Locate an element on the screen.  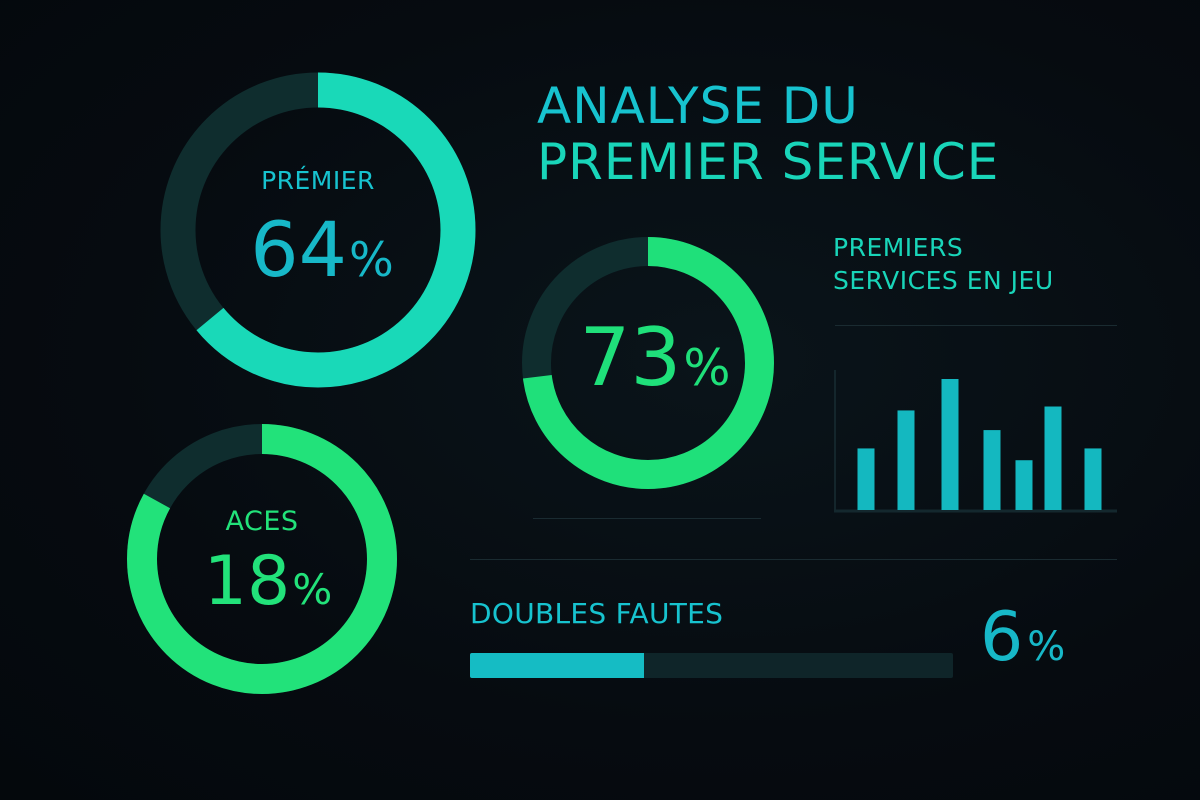
aces-donut-chart is located at coordinates (262, 559).